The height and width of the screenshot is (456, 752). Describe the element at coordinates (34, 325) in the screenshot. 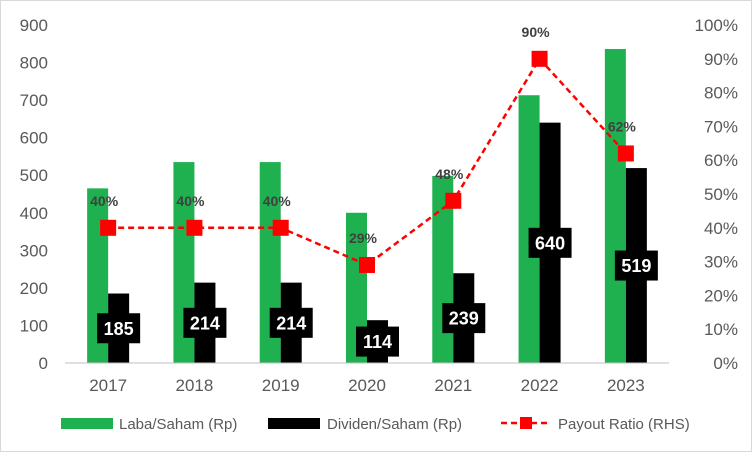

I see `left-axis-tick-label: 100` at that location.